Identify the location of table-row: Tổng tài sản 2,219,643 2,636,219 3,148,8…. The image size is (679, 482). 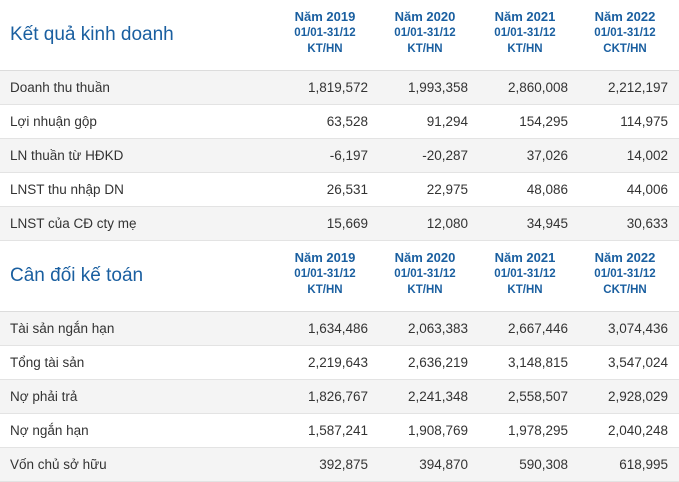
(339, 363).